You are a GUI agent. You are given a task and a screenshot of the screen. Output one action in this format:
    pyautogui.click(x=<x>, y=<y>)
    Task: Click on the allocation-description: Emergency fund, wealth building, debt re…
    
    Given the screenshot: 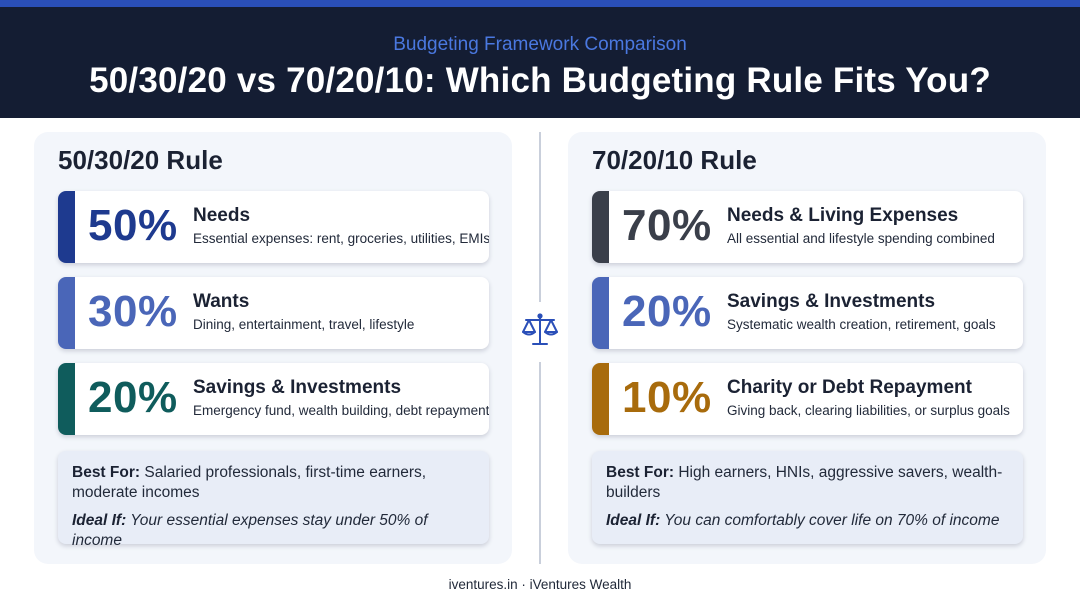 What is the action you would take?
    pyautogui.click(x=341, y=410)
    